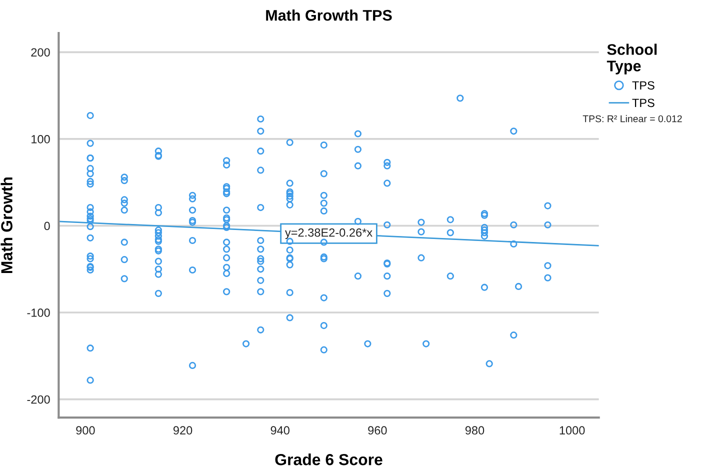 The width and height of the screenshot is (707, 466). What do you see at coordinates (280, 430) in the screenshot?
I see `x-tick-label: 940` at bounding box center [280, 430].